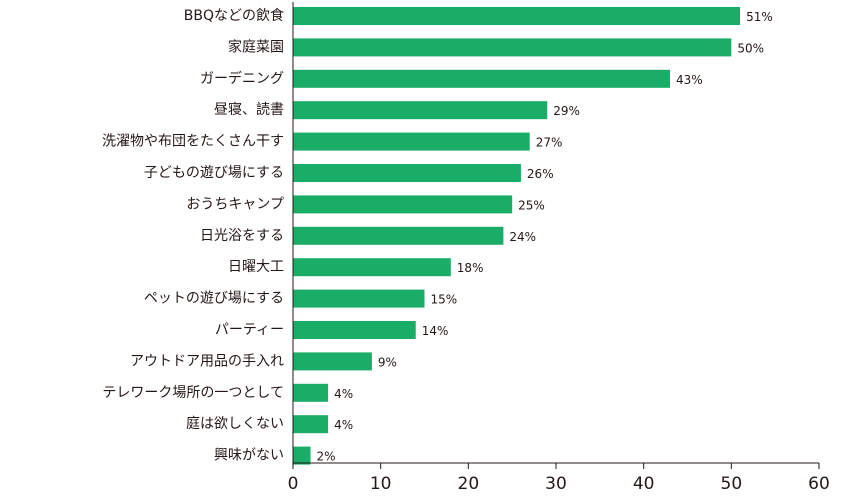 This screenshot has width=850, height=499. I want to click on value-label: 25%, so click(531, 205).